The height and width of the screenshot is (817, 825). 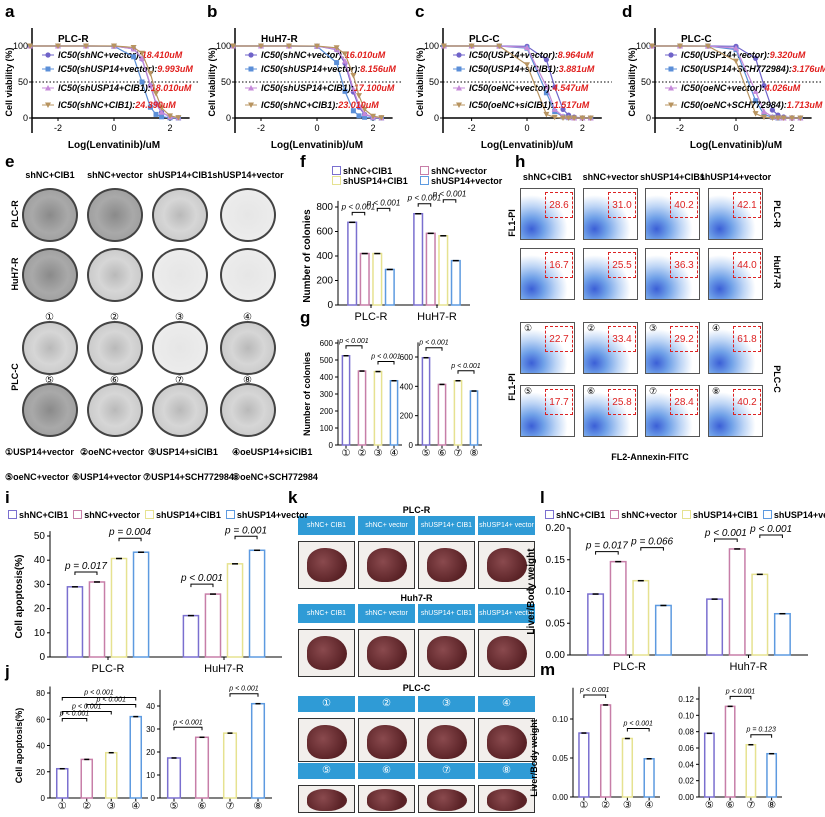 I want to click on y-tick-label: 20, so click(x=150, y=752).